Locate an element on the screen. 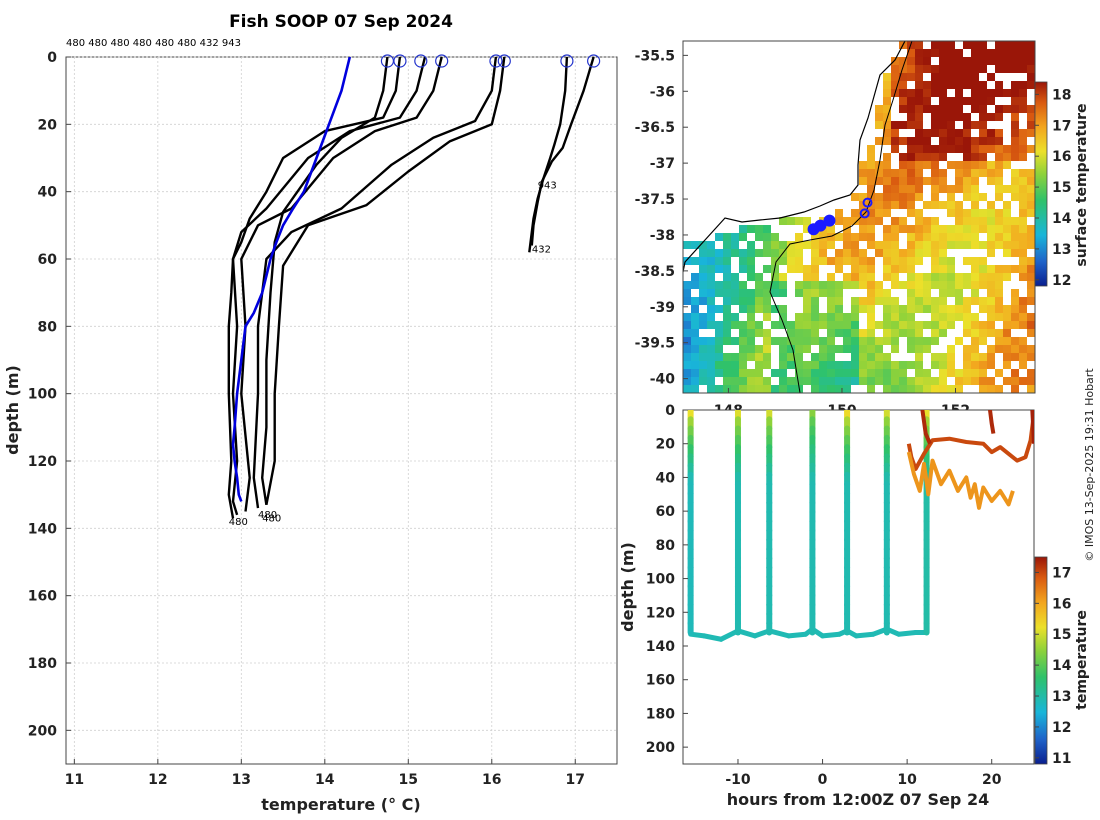 The width and height of the screenshot is (1100, 820). sst-cb-tick-label: 18 is located at coordinates (1061, 95).